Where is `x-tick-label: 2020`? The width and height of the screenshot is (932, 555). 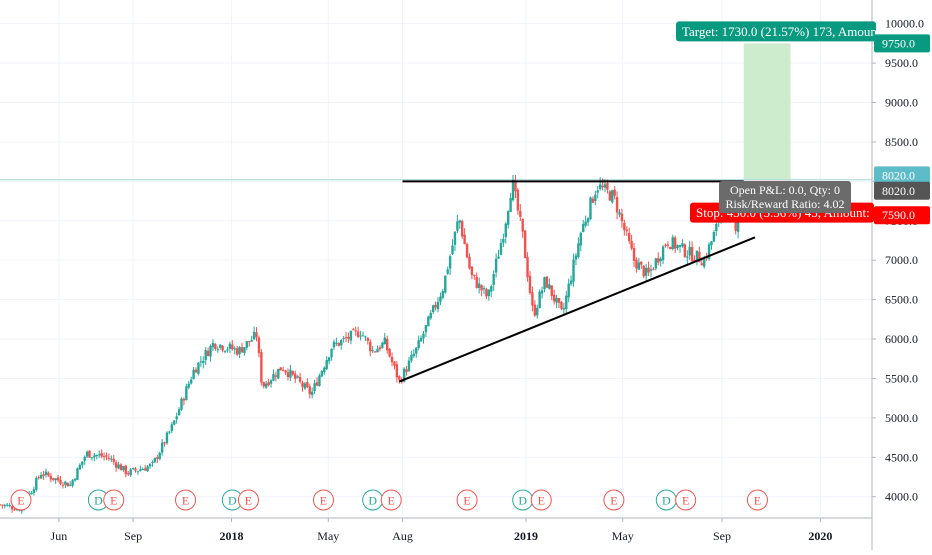
x-tick-label: 2020 is located at coordinates (820, 536).